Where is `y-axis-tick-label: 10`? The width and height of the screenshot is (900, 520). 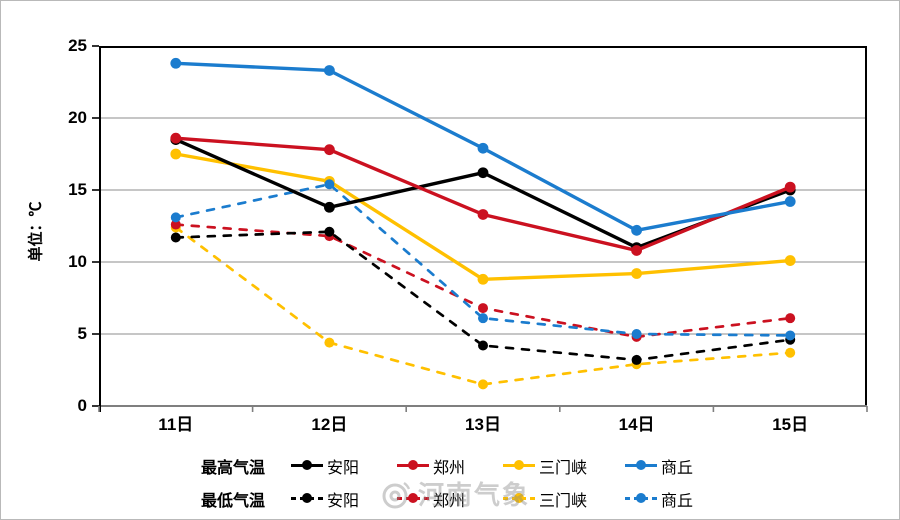 y-axis-tick-label: 10 is located at coordinates (77, 261).